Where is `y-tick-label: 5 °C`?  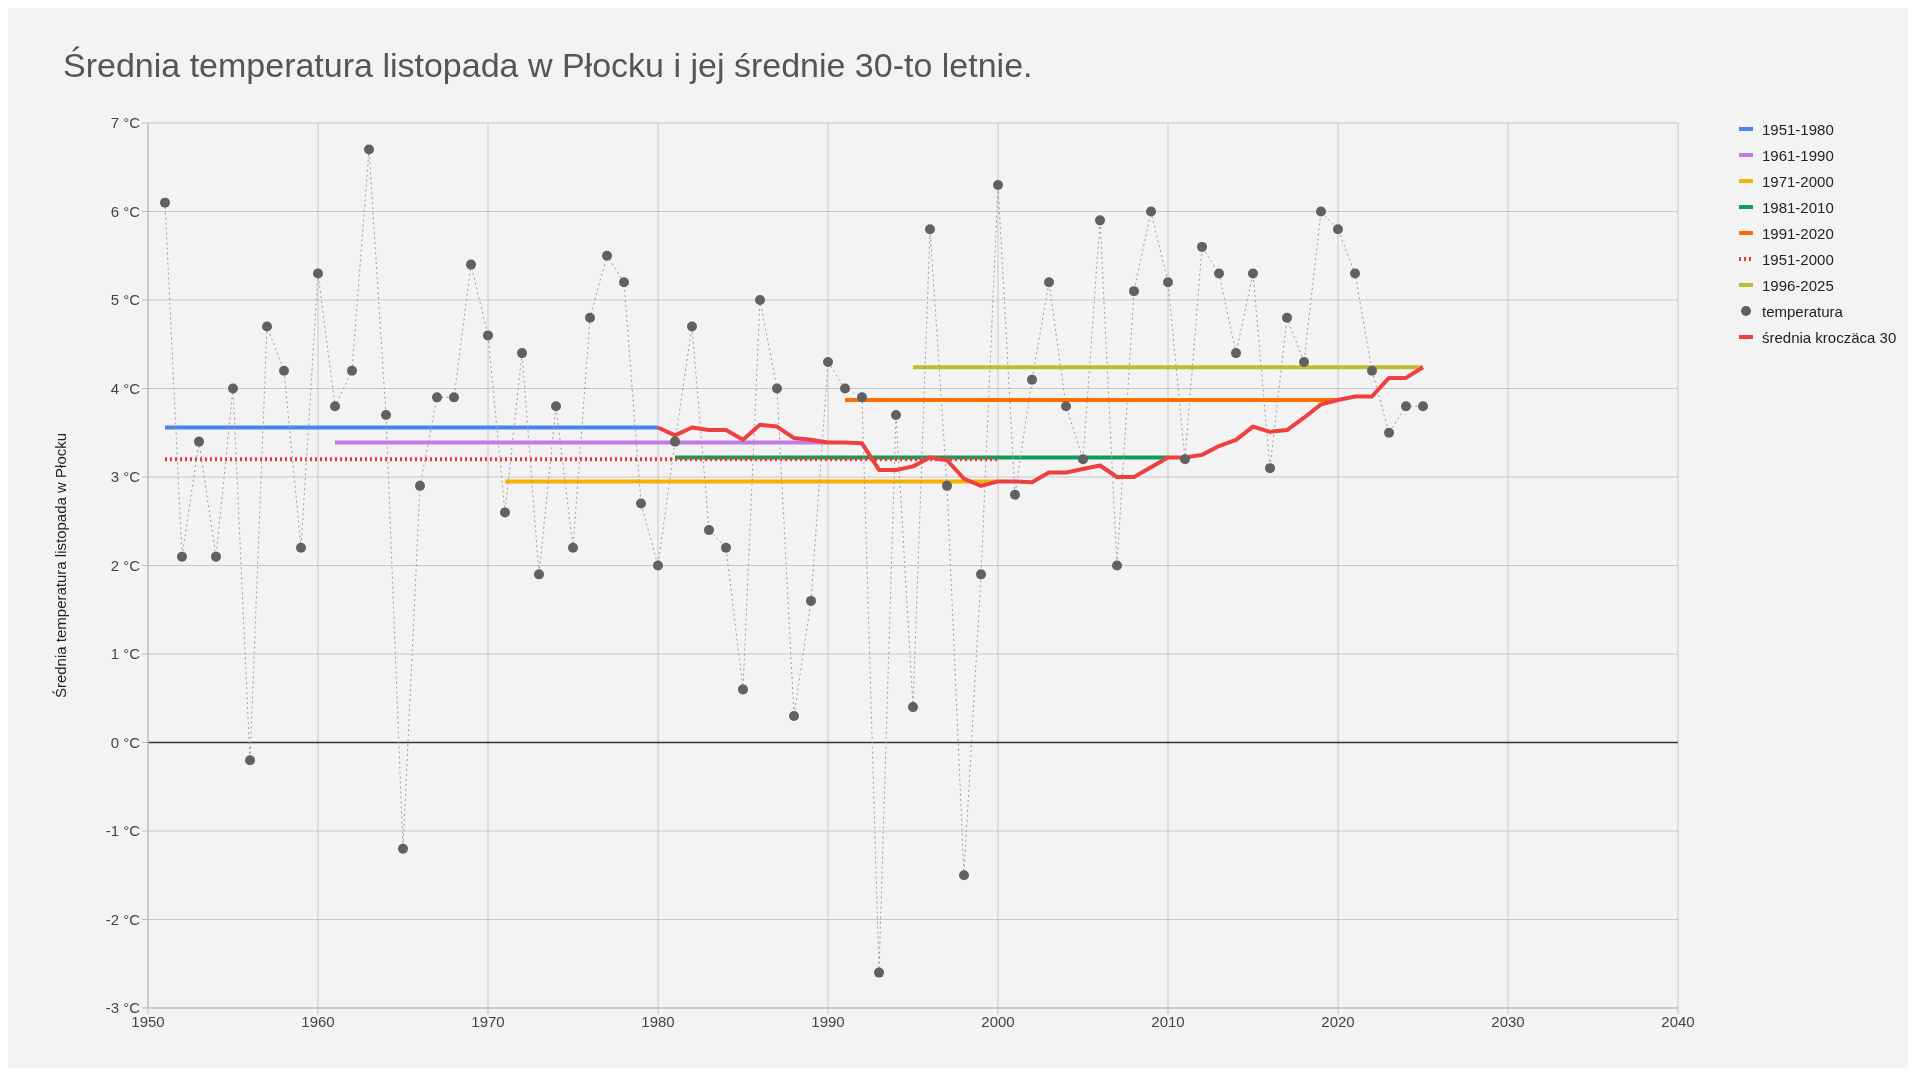
y-tick-label: 5 °C is located at coordinates (125, 300).